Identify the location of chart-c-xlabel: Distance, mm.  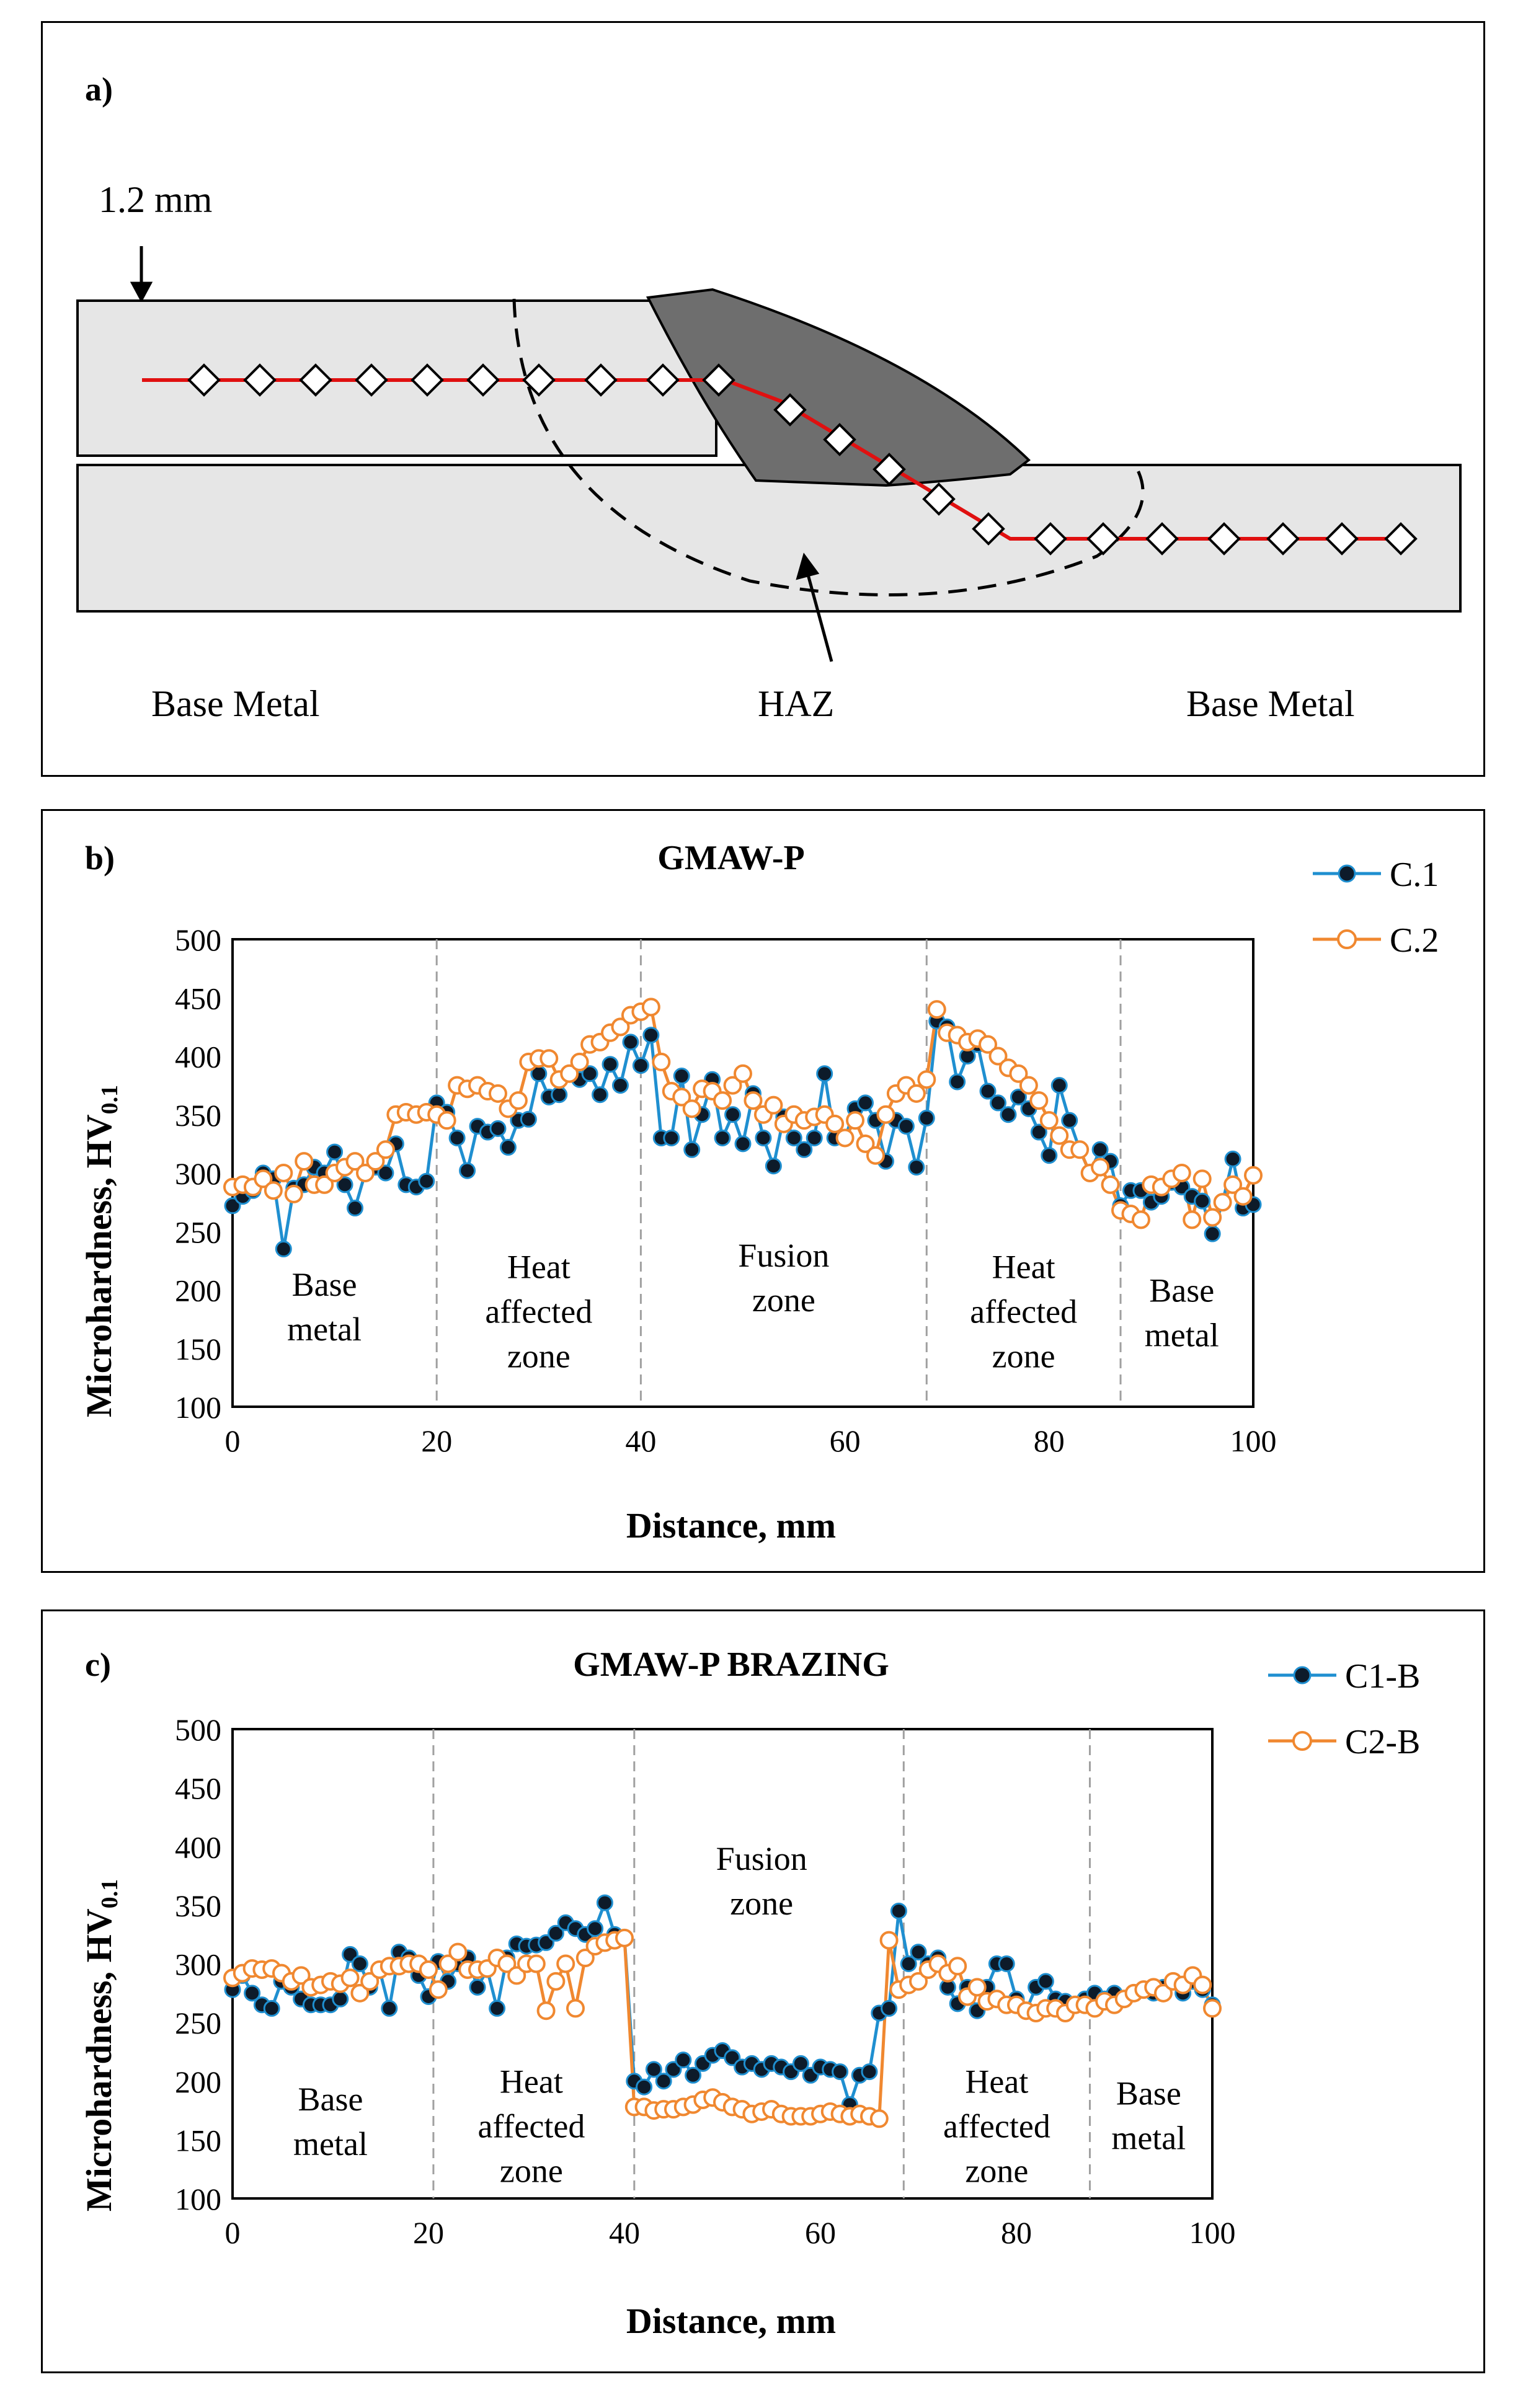
(731, 2321).